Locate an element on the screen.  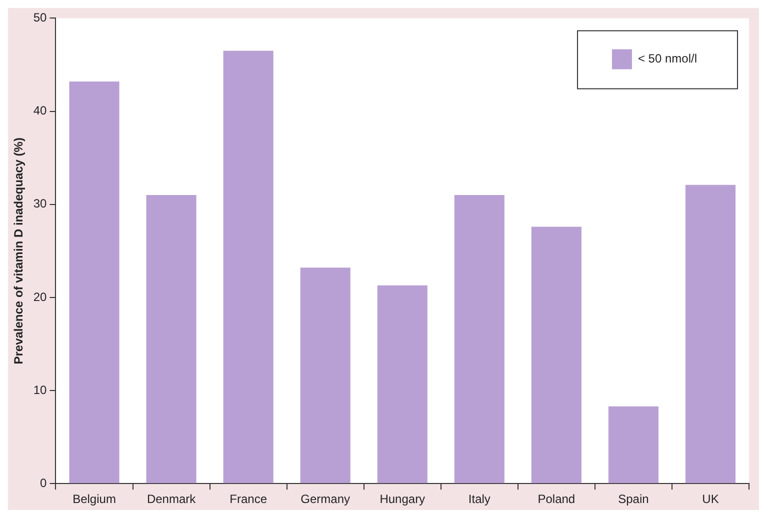
y-tick-label: 40 is located at coordinates (40, 111).